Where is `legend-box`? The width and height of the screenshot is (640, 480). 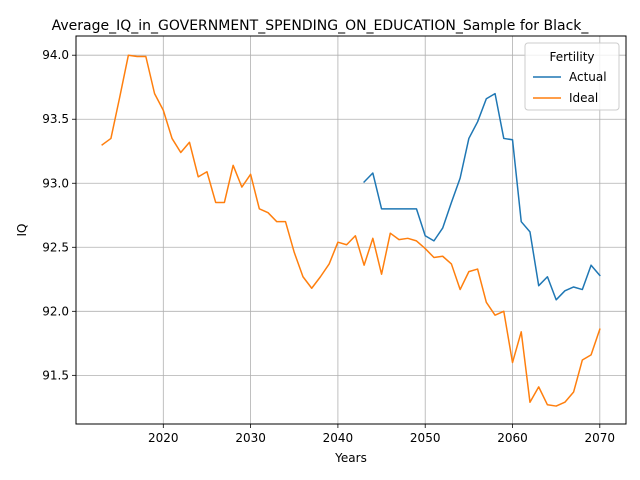
legend-box is located at coordinates (572, 76).